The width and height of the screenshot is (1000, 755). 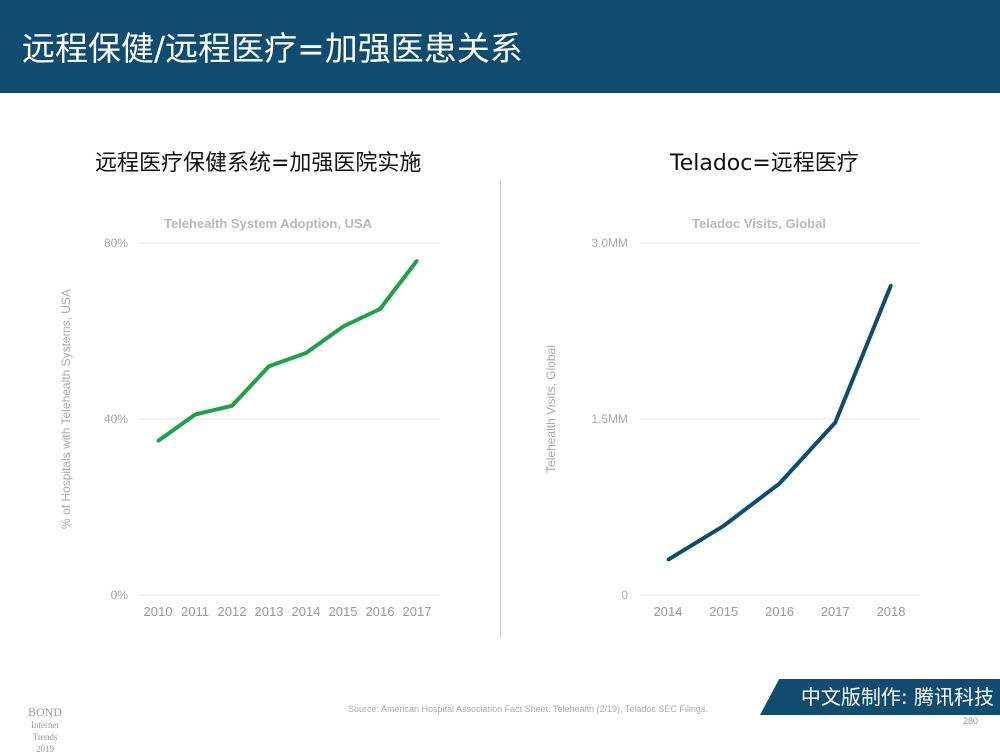 What do you see at coordinates (158, 611) in the screenshot?
I see `x-tick-label: 2010` at bounding box center [158, 611].